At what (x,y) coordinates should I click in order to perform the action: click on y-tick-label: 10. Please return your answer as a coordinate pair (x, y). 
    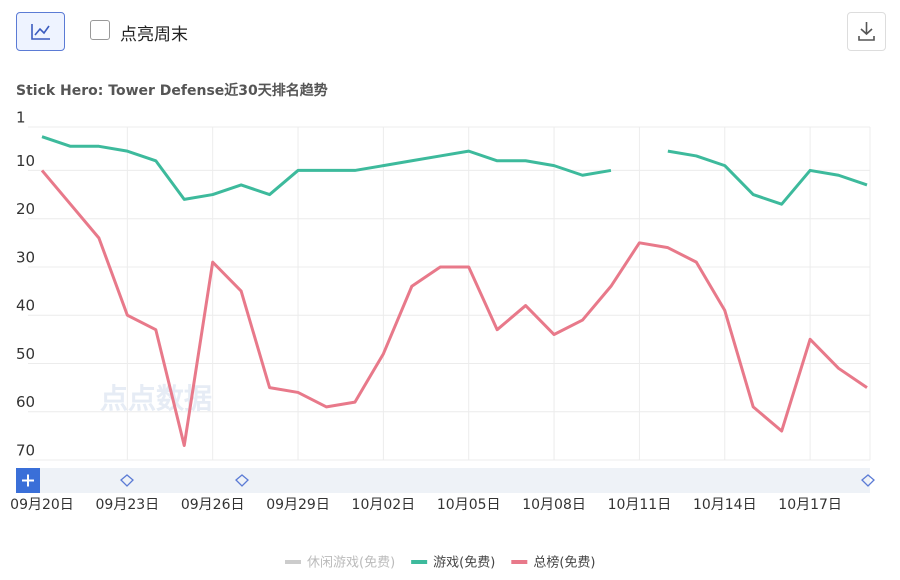
    Looking at the image, I should click on (25, 161).